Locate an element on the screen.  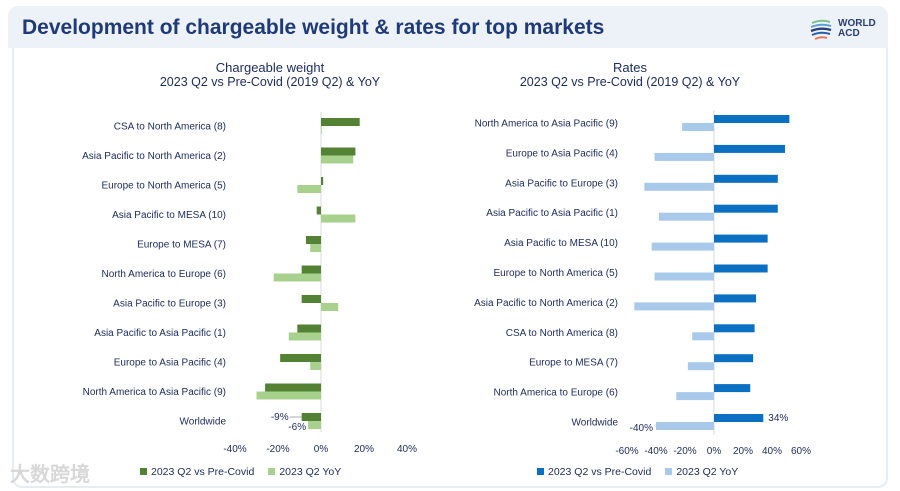
watermark: 大数跨境 is located at coordinates (50, 475).